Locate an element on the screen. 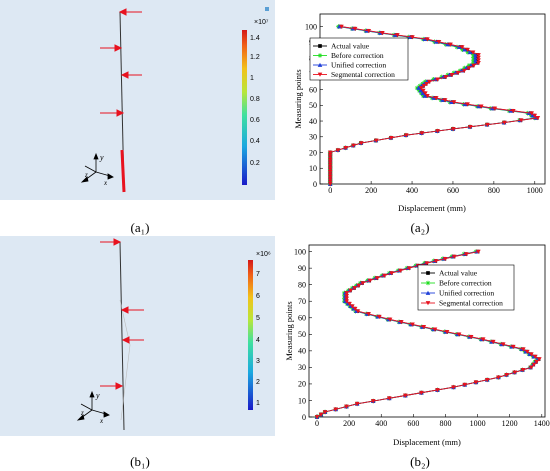 The image size is (550, 471). legend-label: Segmental correction is located at coordinates (363, 74).